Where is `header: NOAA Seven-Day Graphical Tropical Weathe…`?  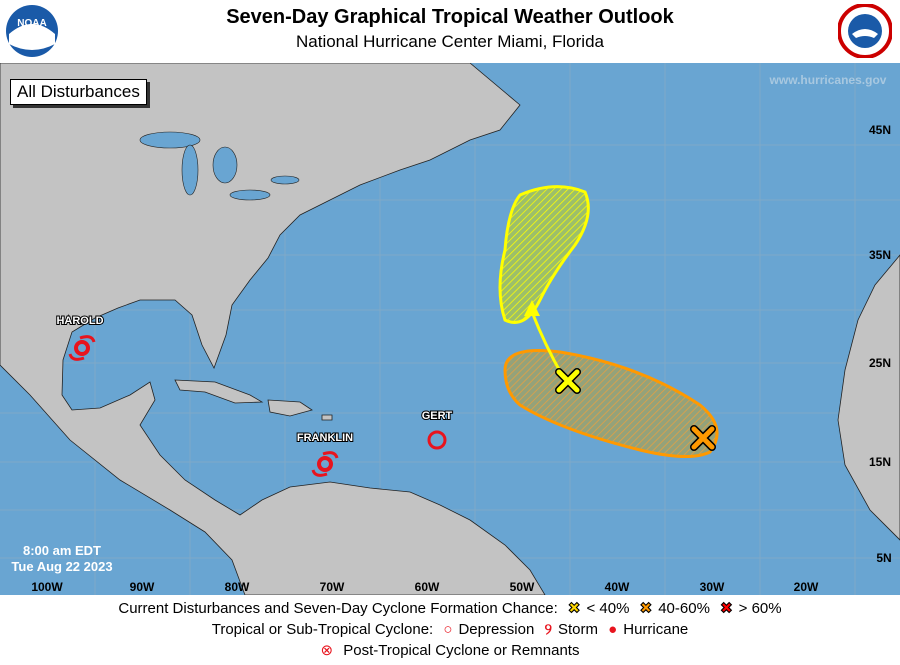
header: NOAA Seven-Day Graphical Tropical Weathe… is located at coordinates (450, 31).